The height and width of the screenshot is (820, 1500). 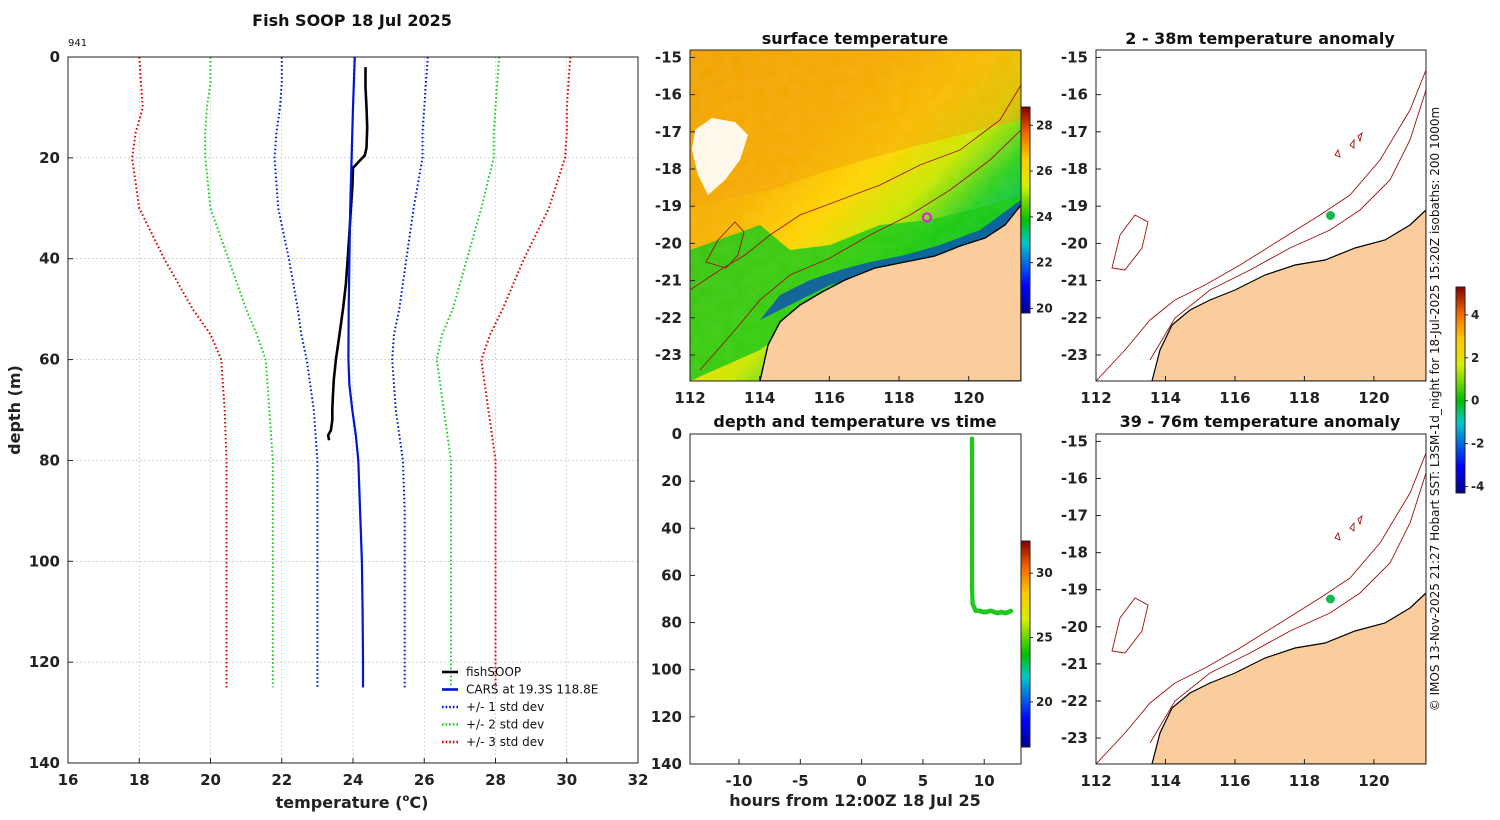 What do you see at coordinates (1041, 637) in the screenshot?
I see `depthtime-colorbar-ticks: 20 25 30` at bounding box center [1041, 637].